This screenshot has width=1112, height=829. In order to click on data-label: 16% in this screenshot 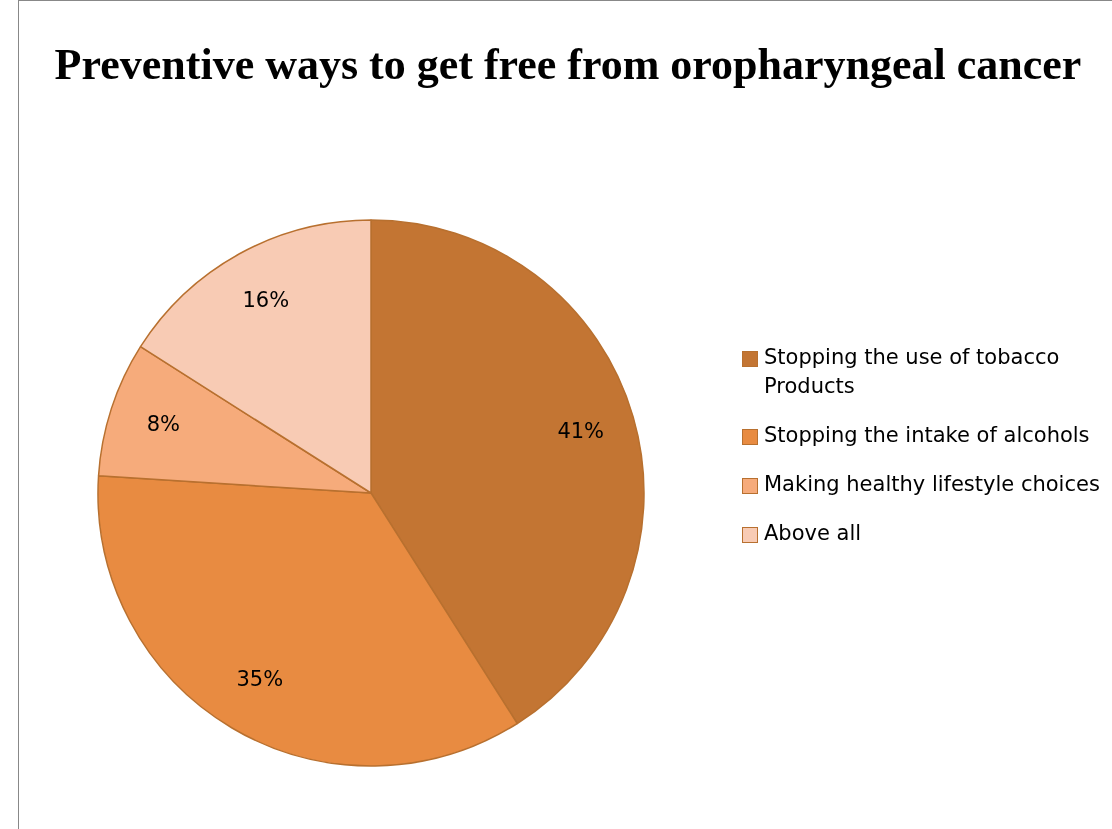, I will do `click(266, 300)`.